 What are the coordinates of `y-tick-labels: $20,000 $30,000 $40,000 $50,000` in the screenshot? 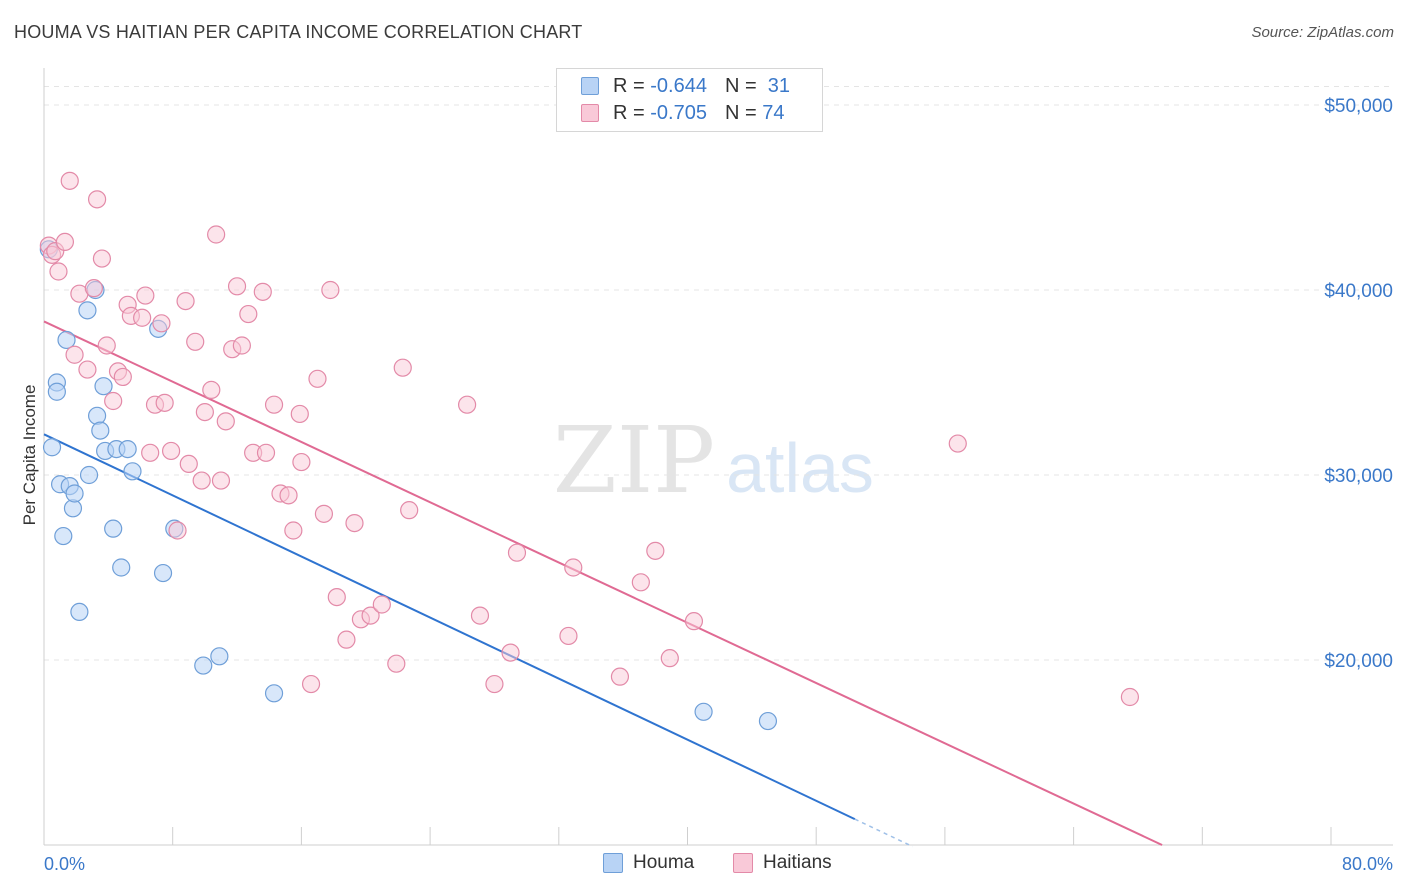 It's located at (1358, 384).